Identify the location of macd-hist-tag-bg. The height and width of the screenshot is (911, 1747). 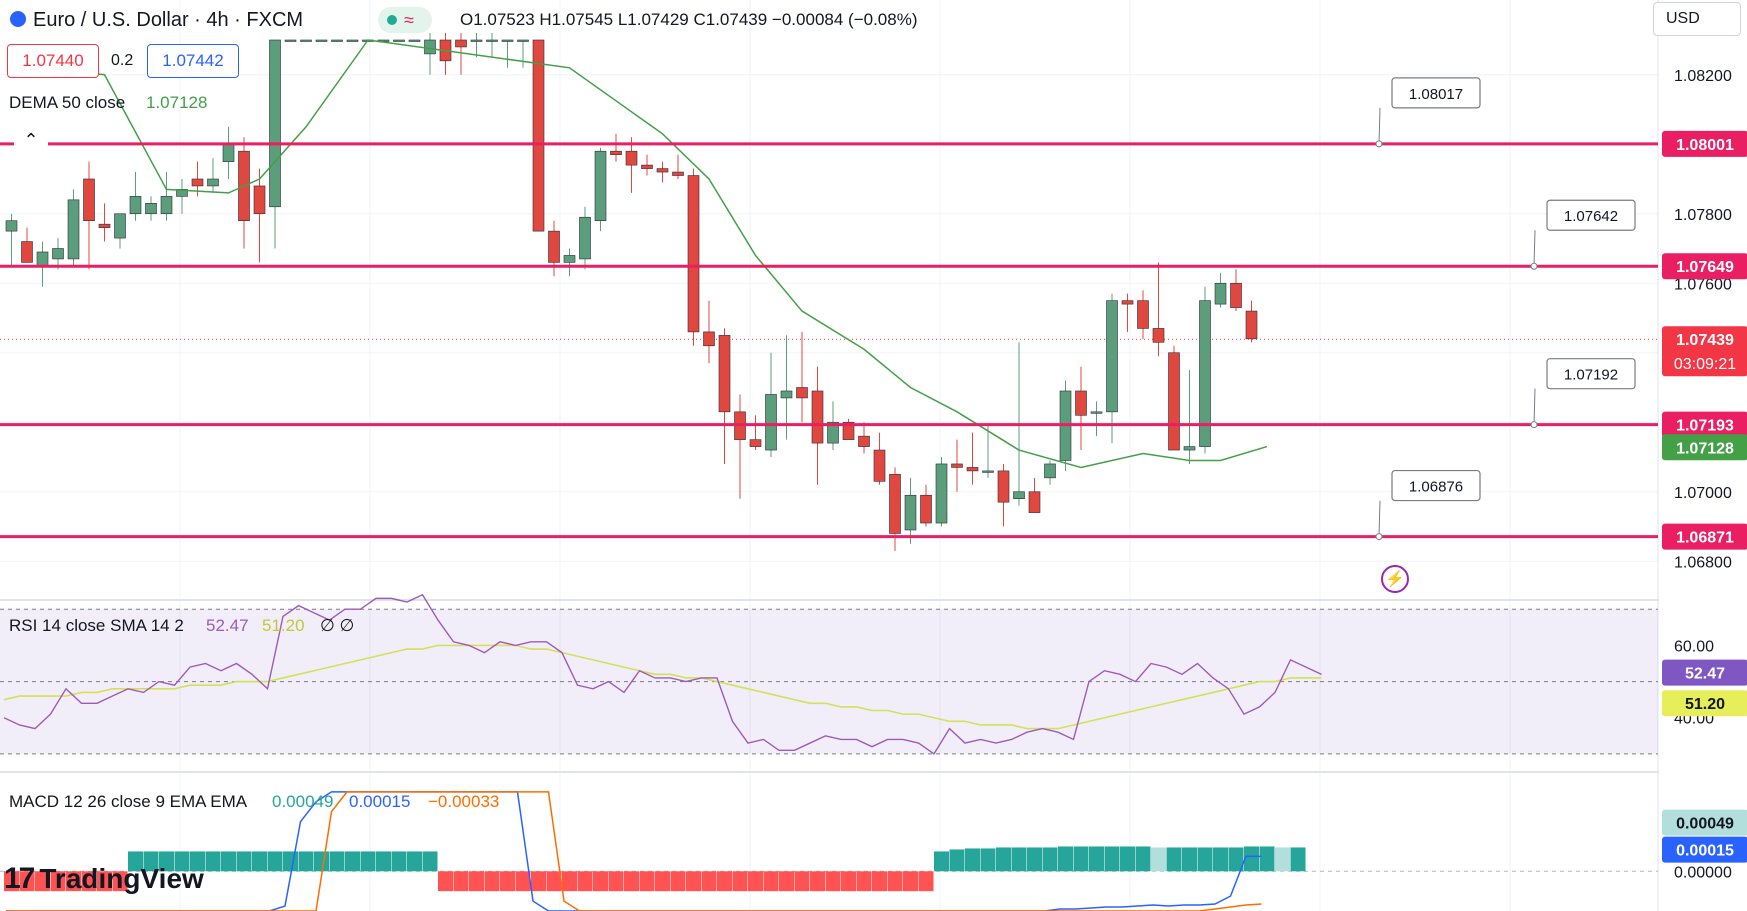
(1704, 822).